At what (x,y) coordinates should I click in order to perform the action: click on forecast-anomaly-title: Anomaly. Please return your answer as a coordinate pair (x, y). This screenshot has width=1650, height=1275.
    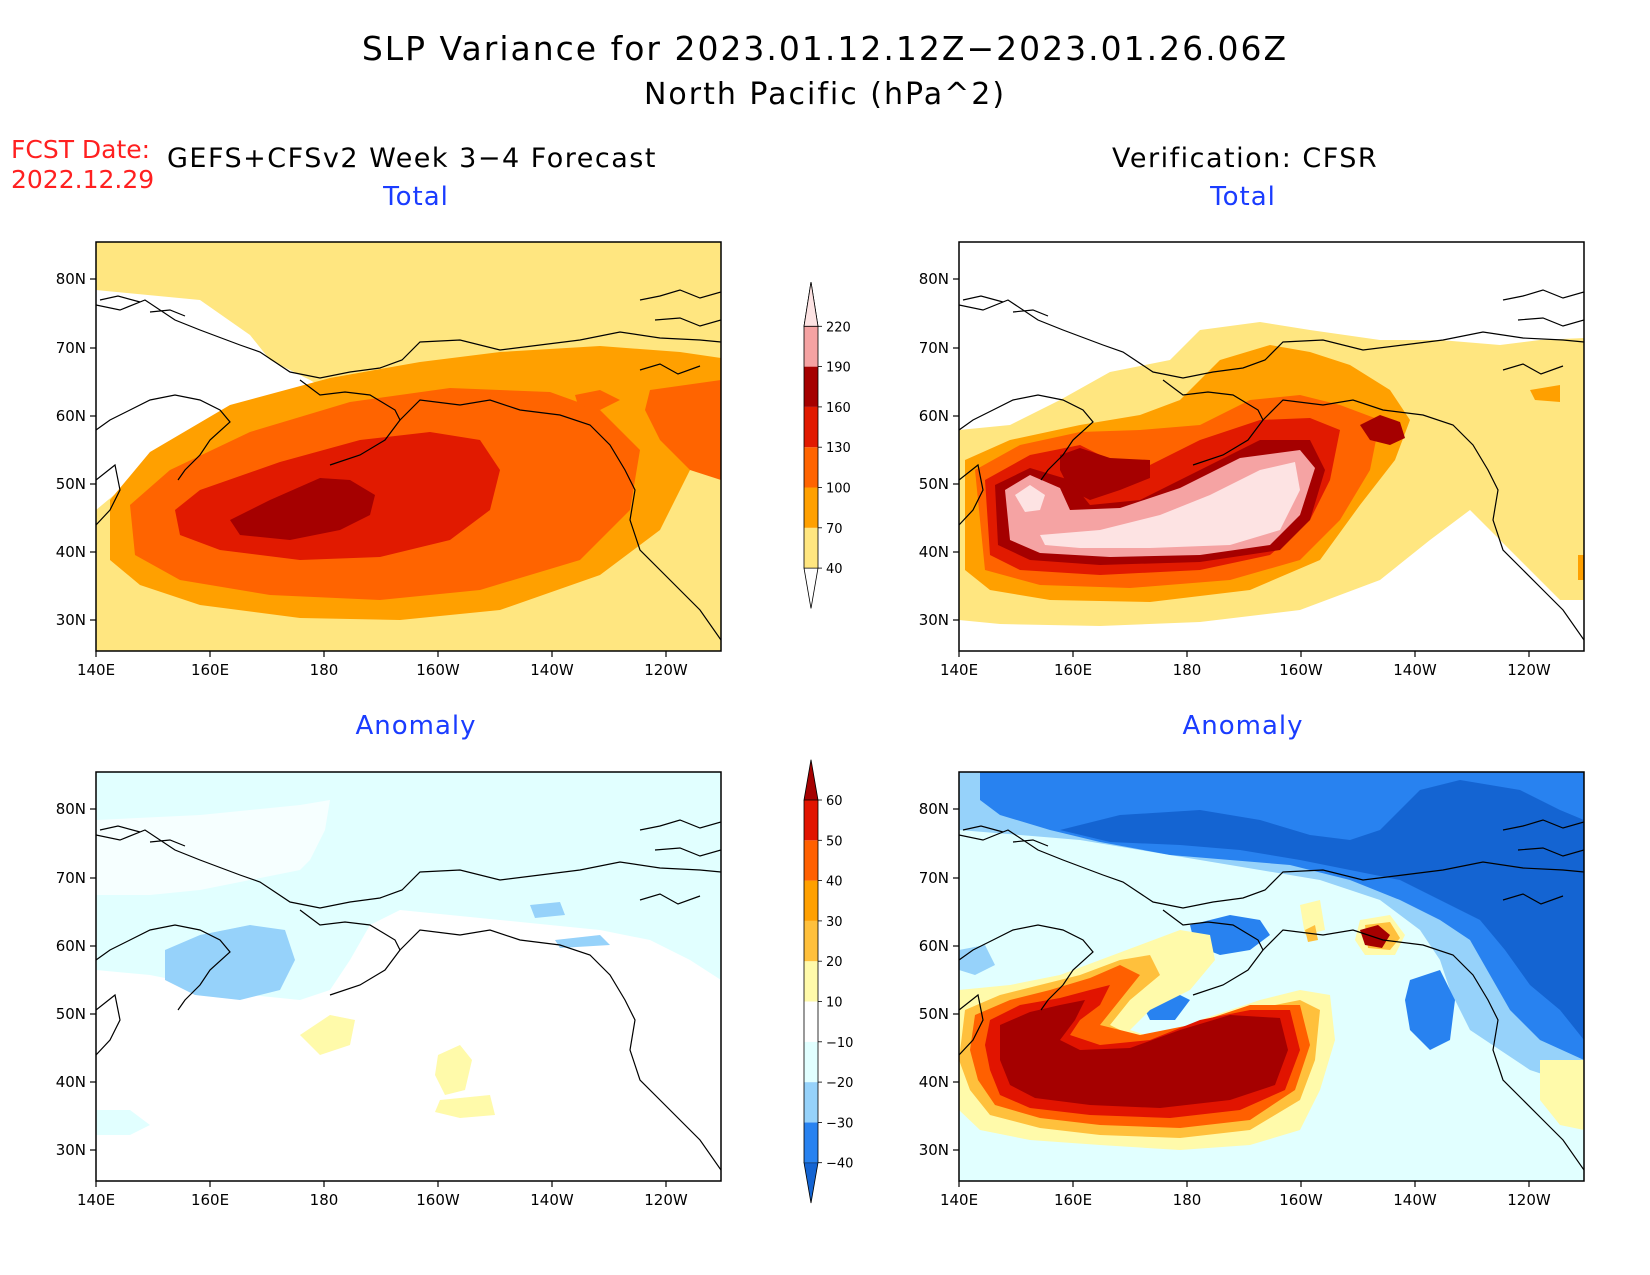
    Looking at the image, I should click on (416, 726).